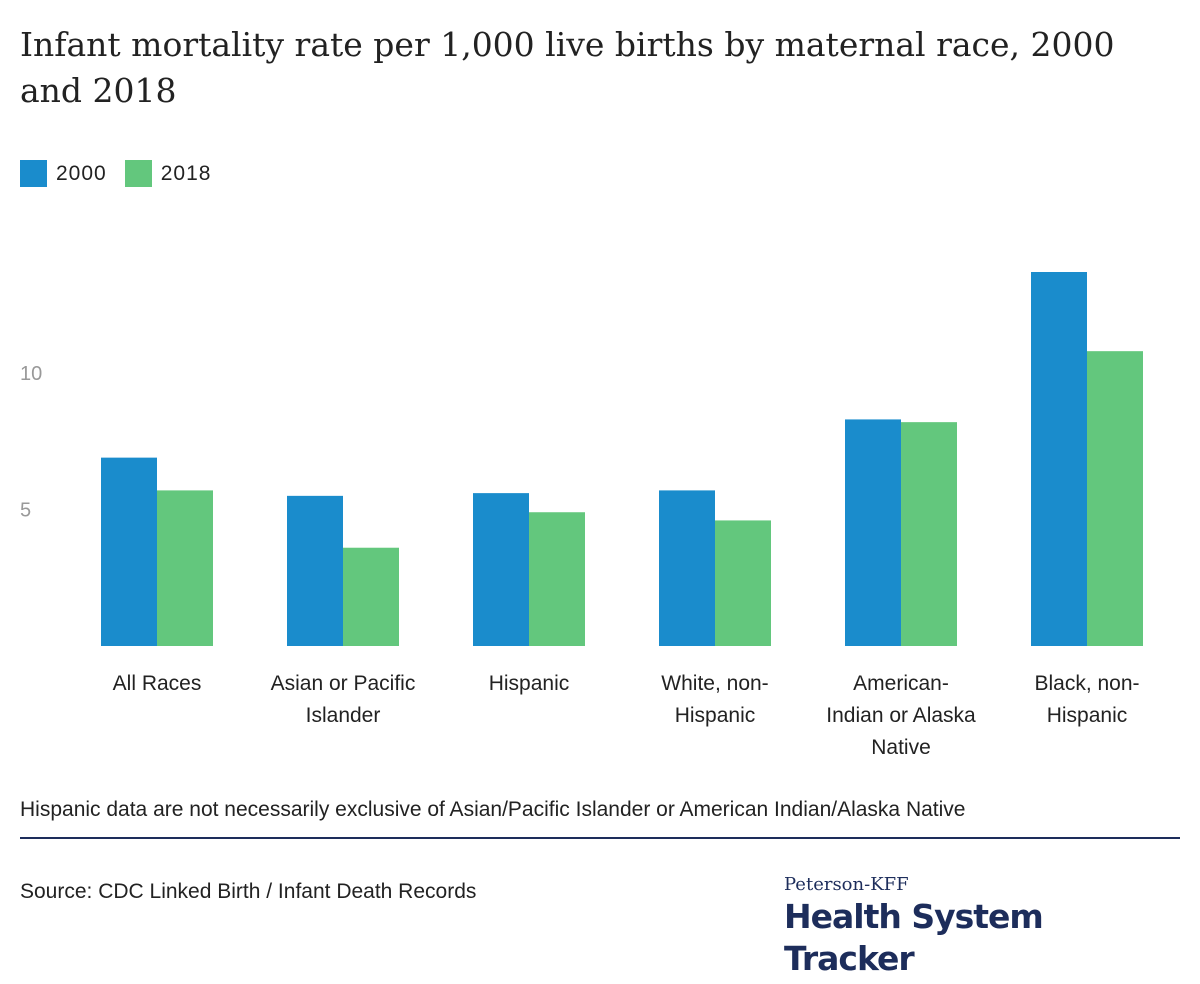 This screenshot has width=1200, height=984. What do you see at coordinates (914, 937) in the screenshot?
I see `logo-big-text: Health System Tracker` at bounding box center [914, 937].